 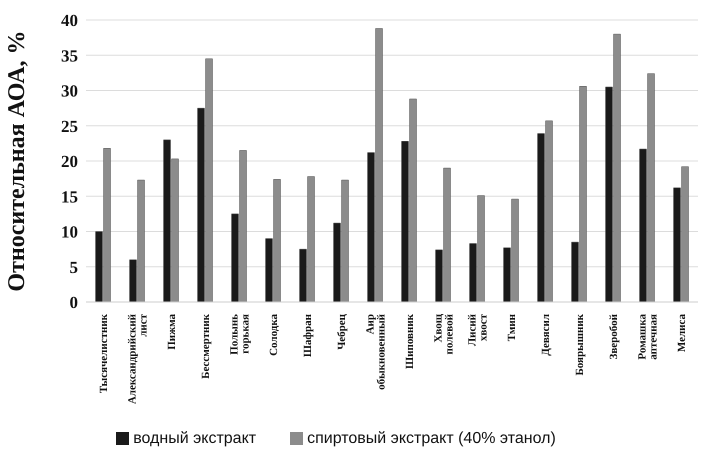 I want to click on y-tick-label: 0, so click(x=74, y=302).